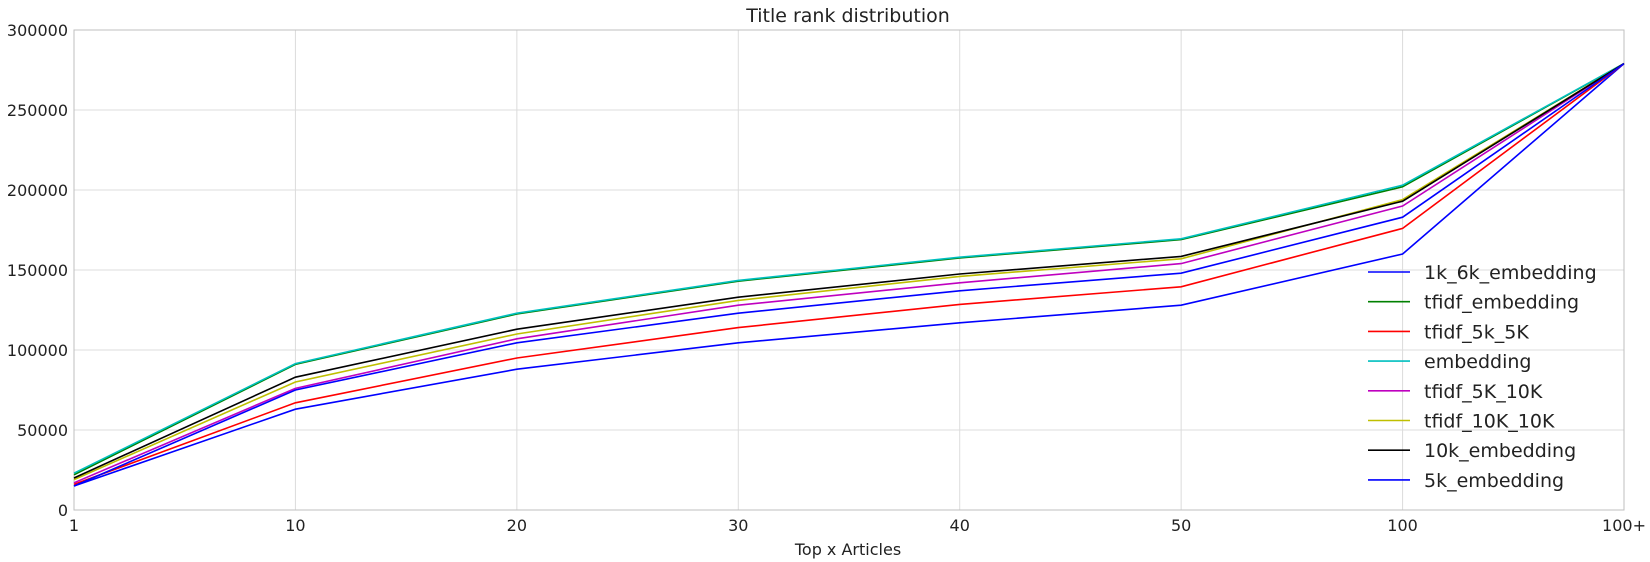 Image resolution: width=1650 pixels, height=562 pixels. I want to click on y-tick-label: 150000, so click(37, 270).